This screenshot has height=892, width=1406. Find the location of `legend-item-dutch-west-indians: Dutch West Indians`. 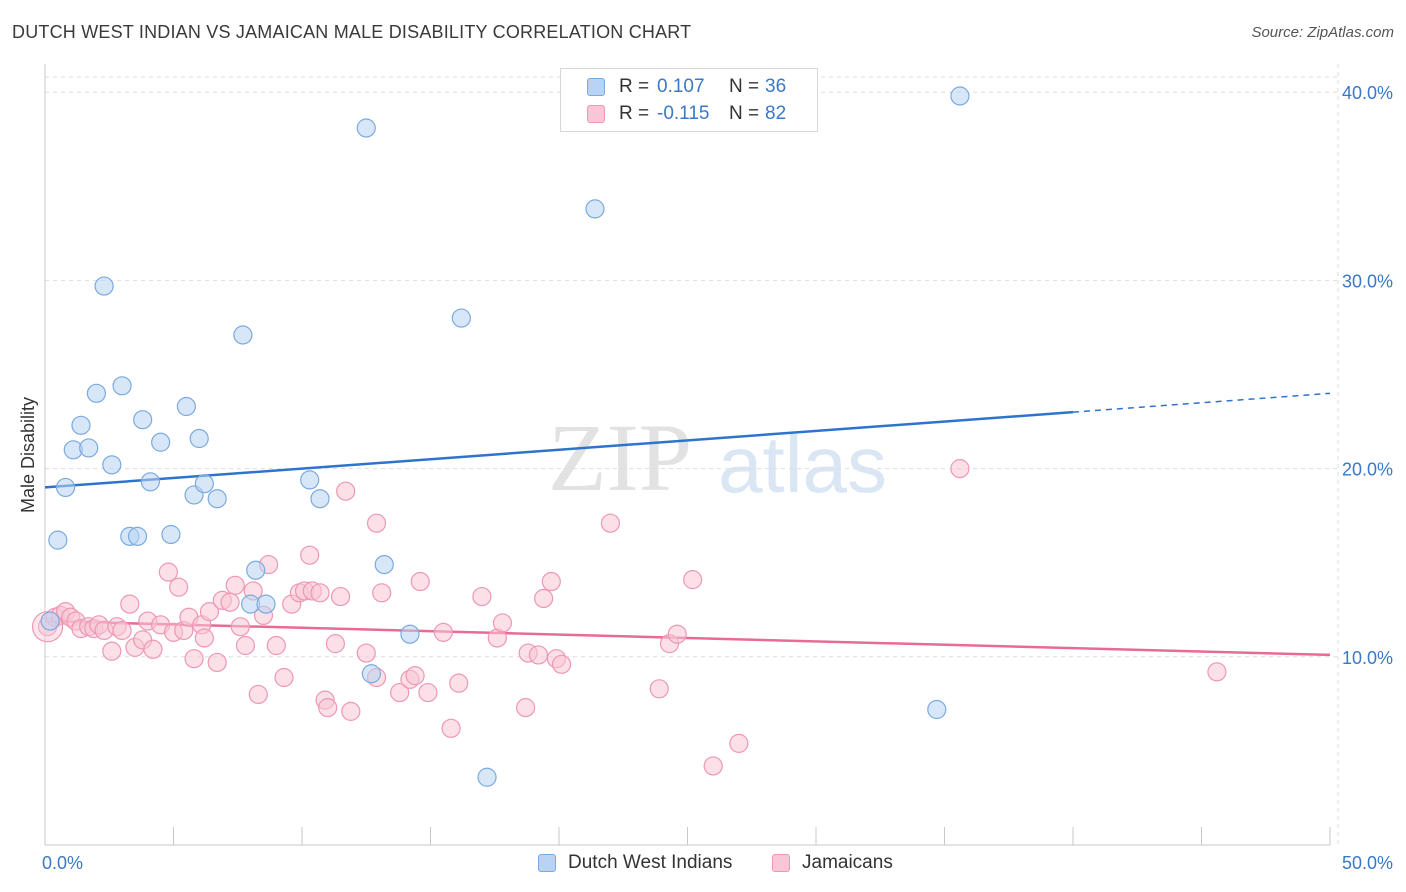

legend-item-dutch-west-indians: Dutch West Indians is located at coordinates (635, 863).